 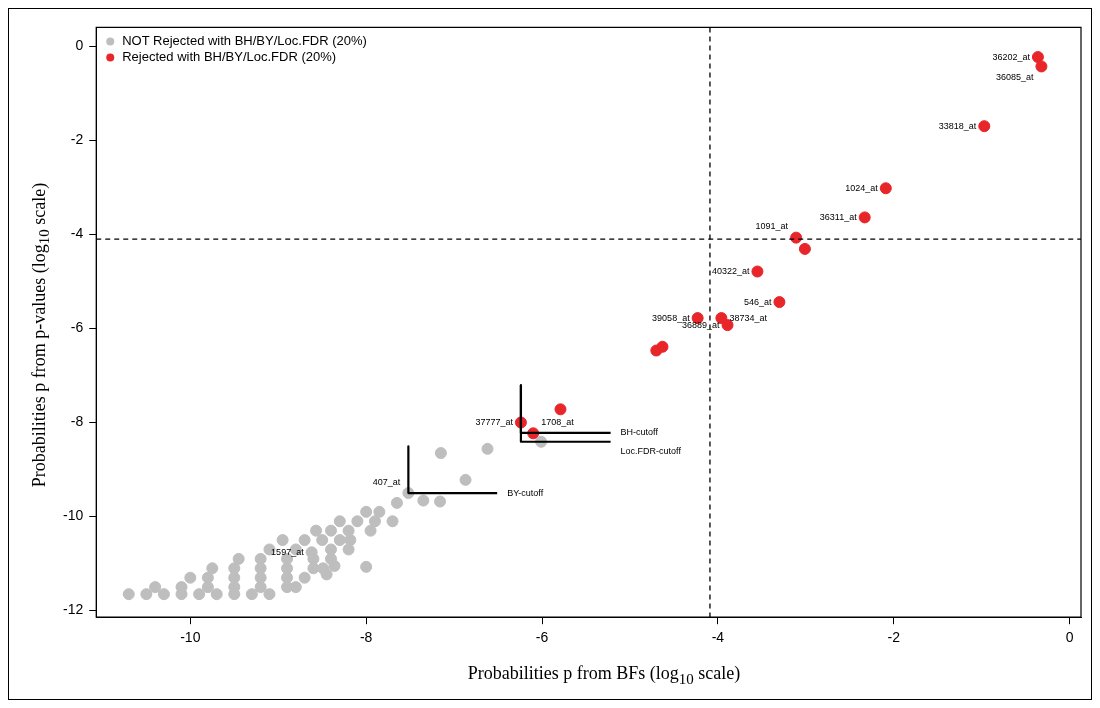 What do you see at coordinates (838, 216) in the screenshot?
I see `annotation: 36311_at` at bounding box center [838, 216].